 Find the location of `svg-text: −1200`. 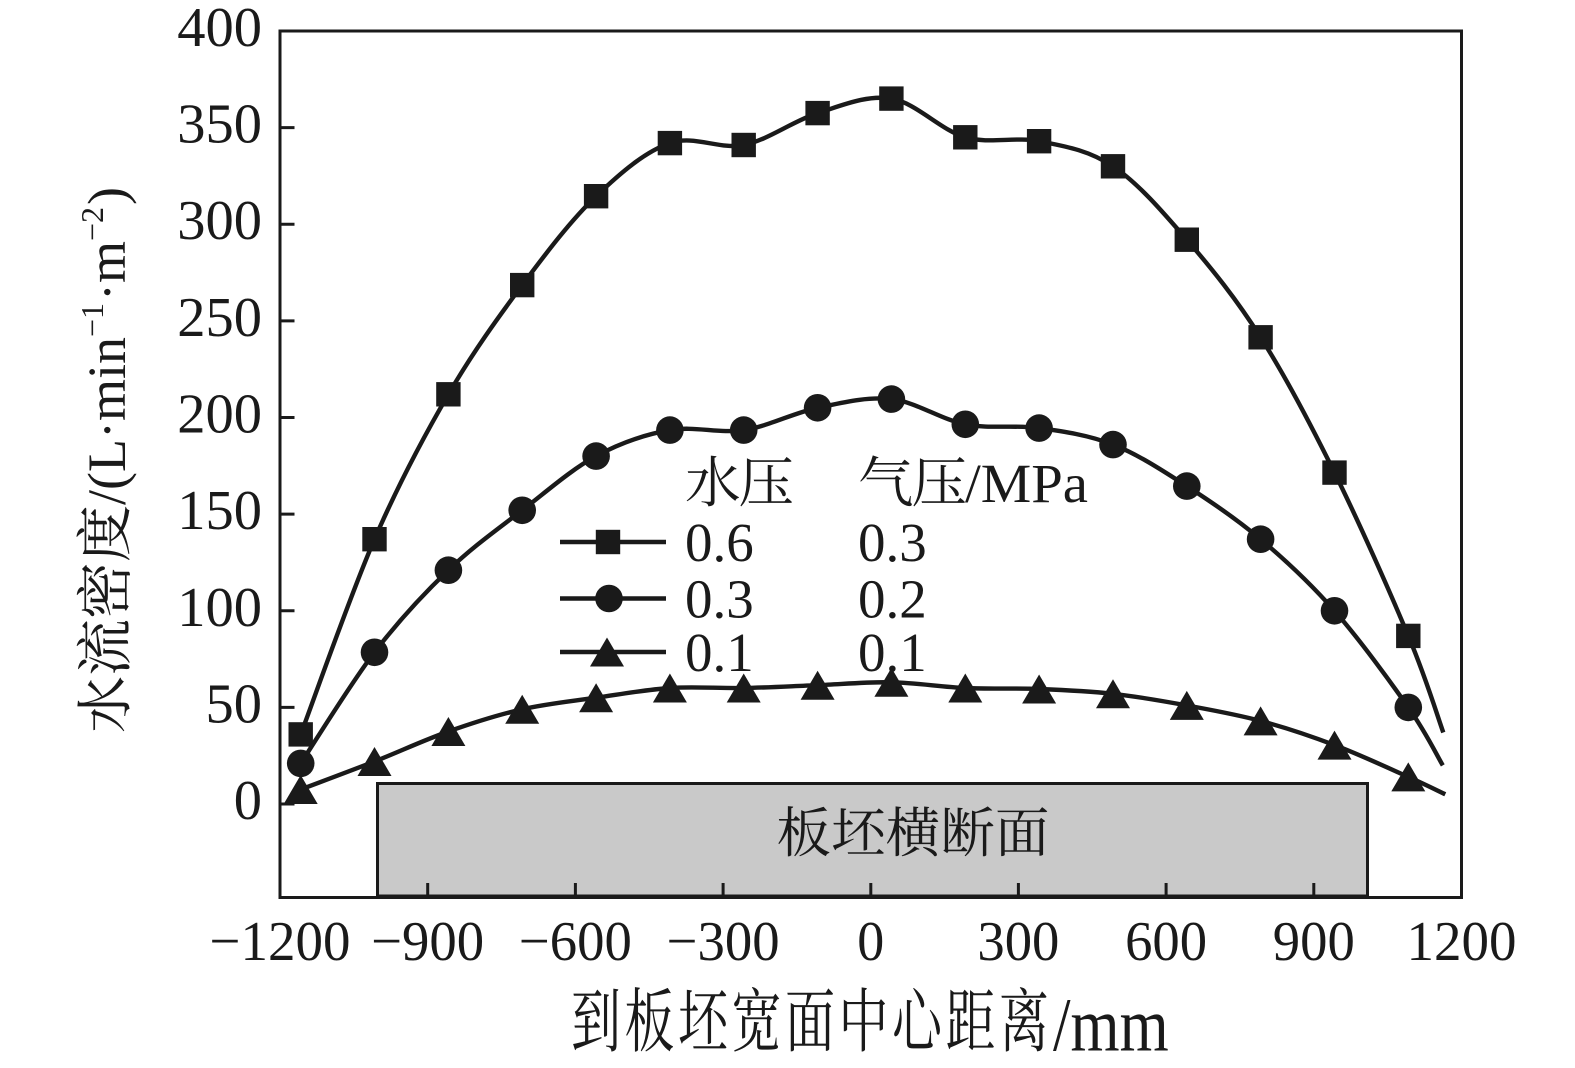

svg-text: −1200 is located at coordinates (280, 942).